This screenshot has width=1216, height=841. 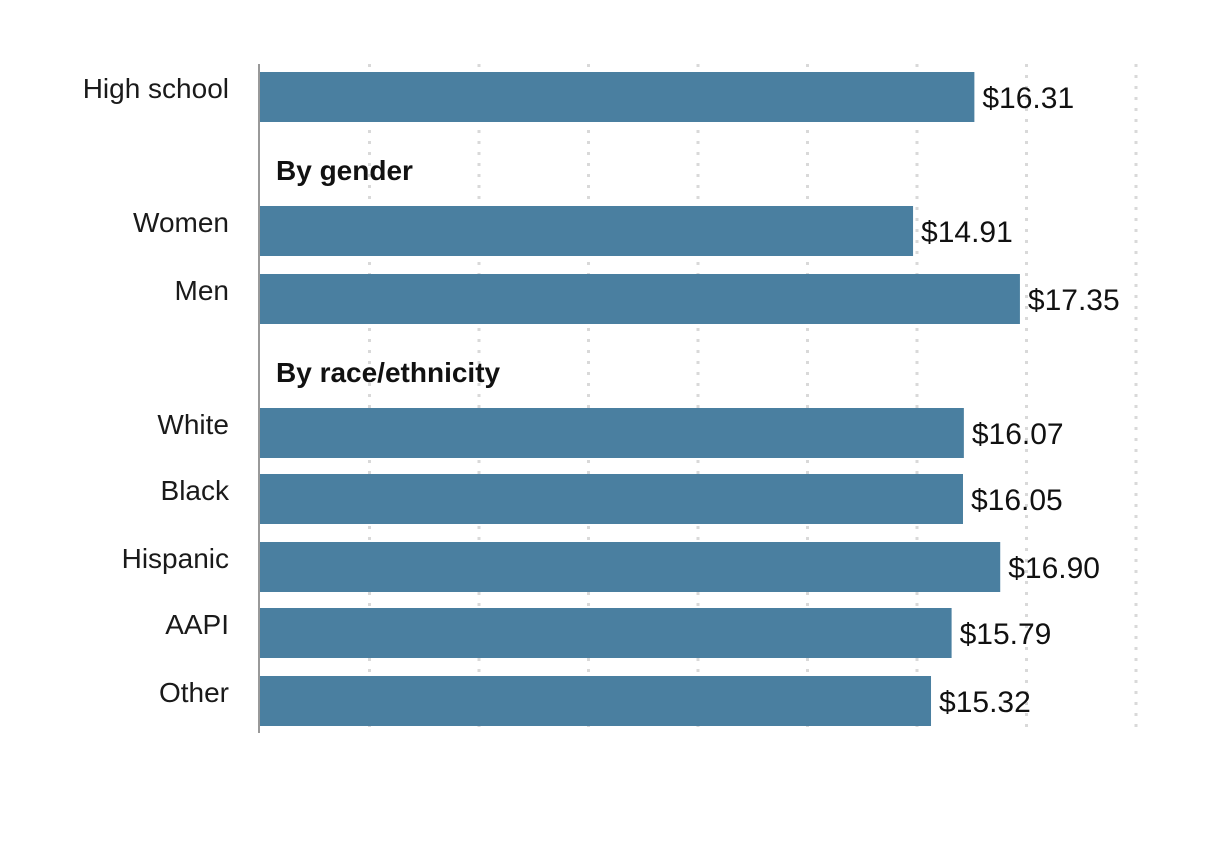 I want to click on value-label: $15.32, so click(x=985, y=702).